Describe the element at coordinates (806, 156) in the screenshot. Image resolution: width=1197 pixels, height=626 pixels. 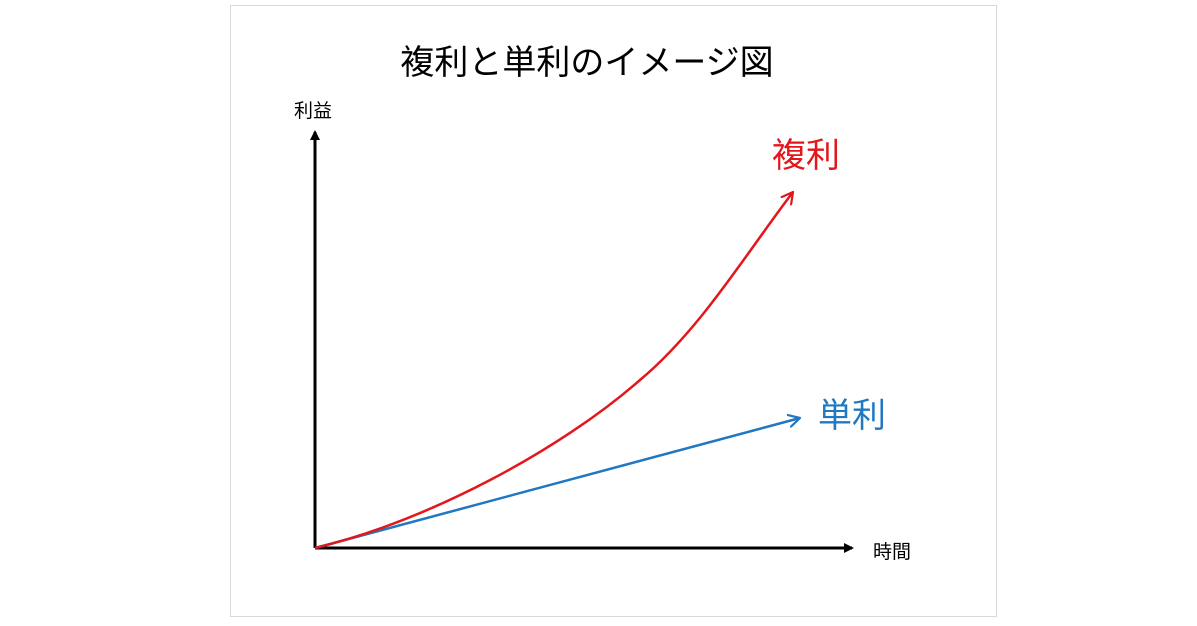
I see `compound-label: 複利` at that location.